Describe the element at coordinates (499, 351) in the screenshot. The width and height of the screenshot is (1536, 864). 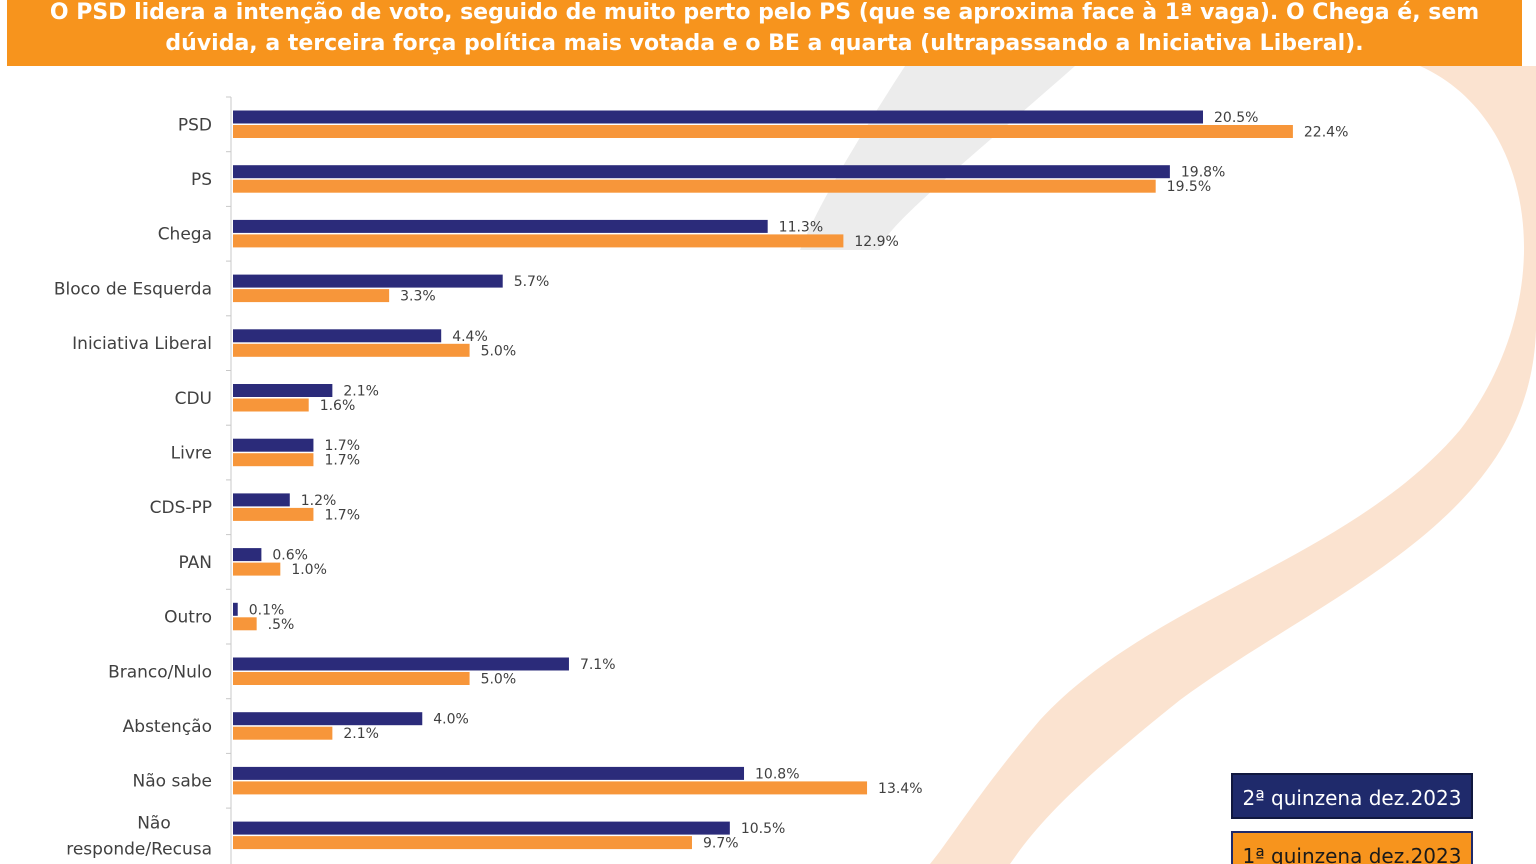
I see `value-label-iniciativa-liberal-series-2: 5.0%` at that location.